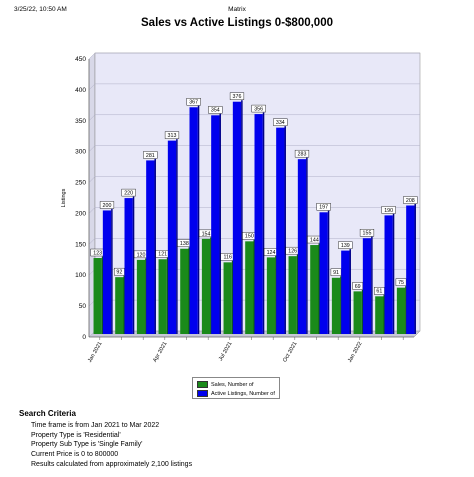  I want to click on search-criteria-title: Search Criteria, so click(47, 413).